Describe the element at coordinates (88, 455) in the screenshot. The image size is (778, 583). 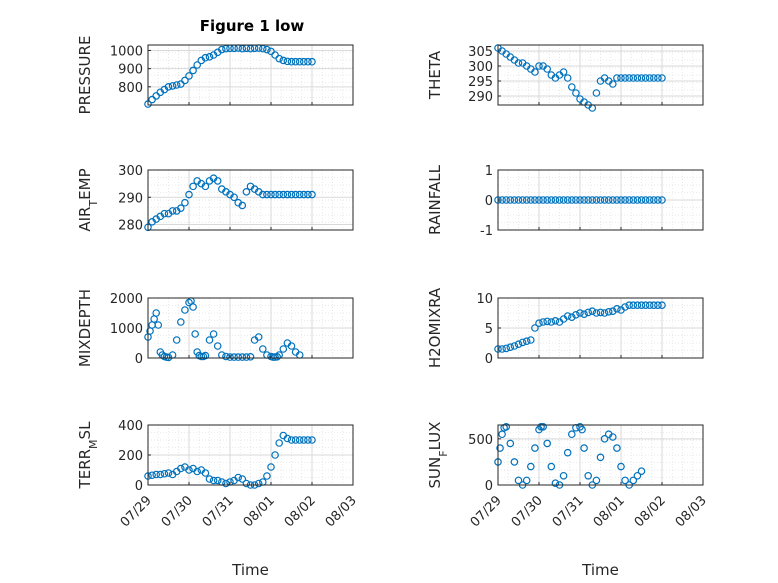
I see `y-axis-label: TERRMSL` at that location.